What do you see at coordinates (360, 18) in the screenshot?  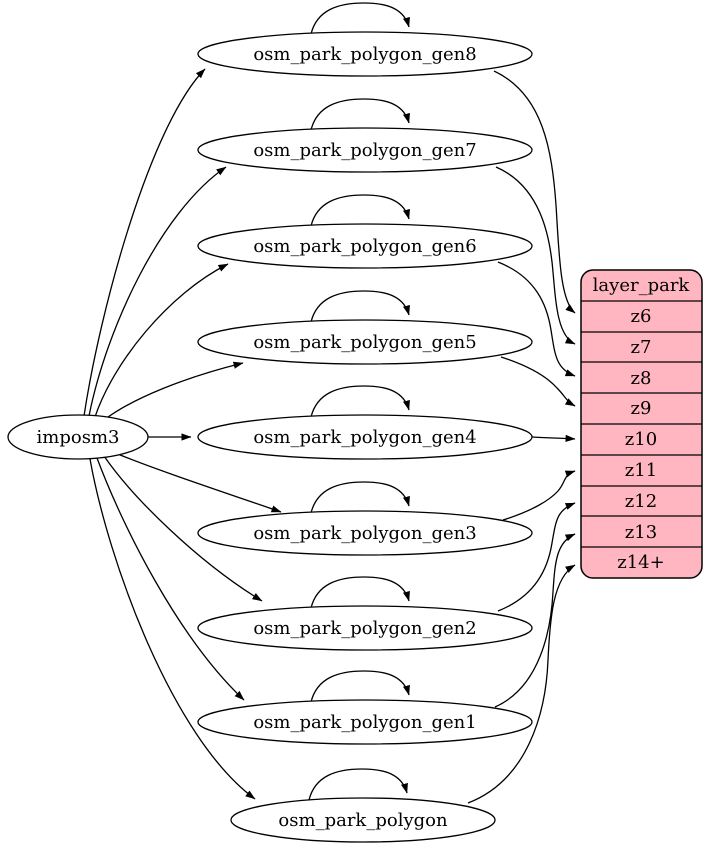 I see `edge-gen8-self-loop` at bounding box center [360, 18].